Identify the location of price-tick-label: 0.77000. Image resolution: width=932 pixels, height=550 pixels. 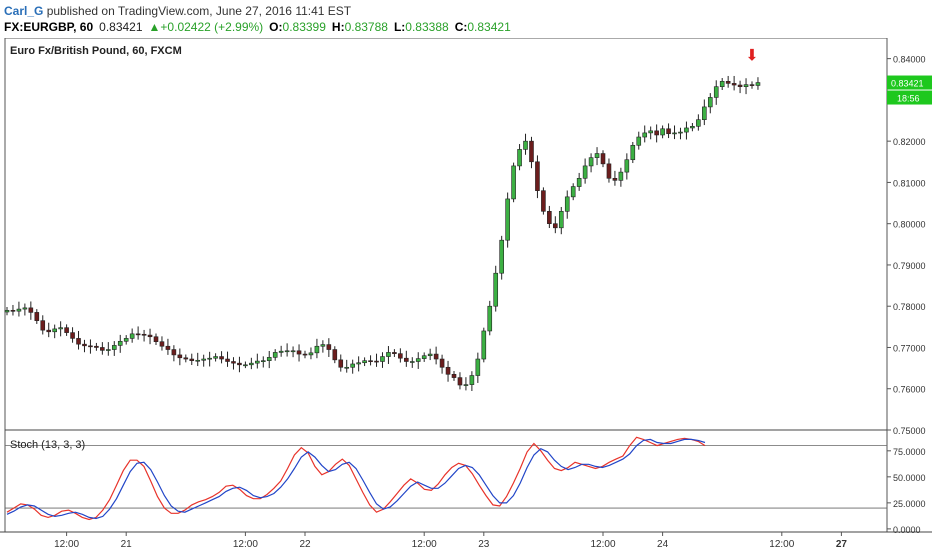
(909, 348).